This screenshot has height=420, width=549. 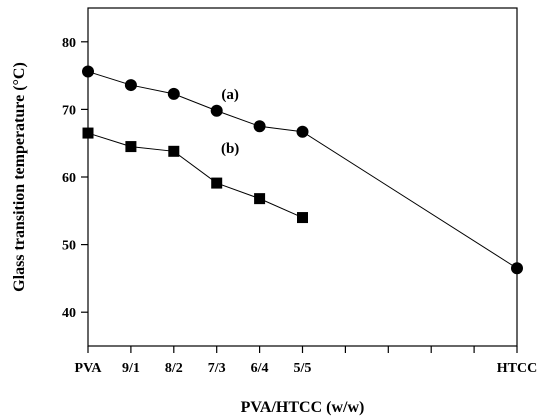 What do you see at coordinates (19, 177) in the screenshot?
I see `y-axis-title: Glass transition temperature (°C)` at bounding box center [19, 177].